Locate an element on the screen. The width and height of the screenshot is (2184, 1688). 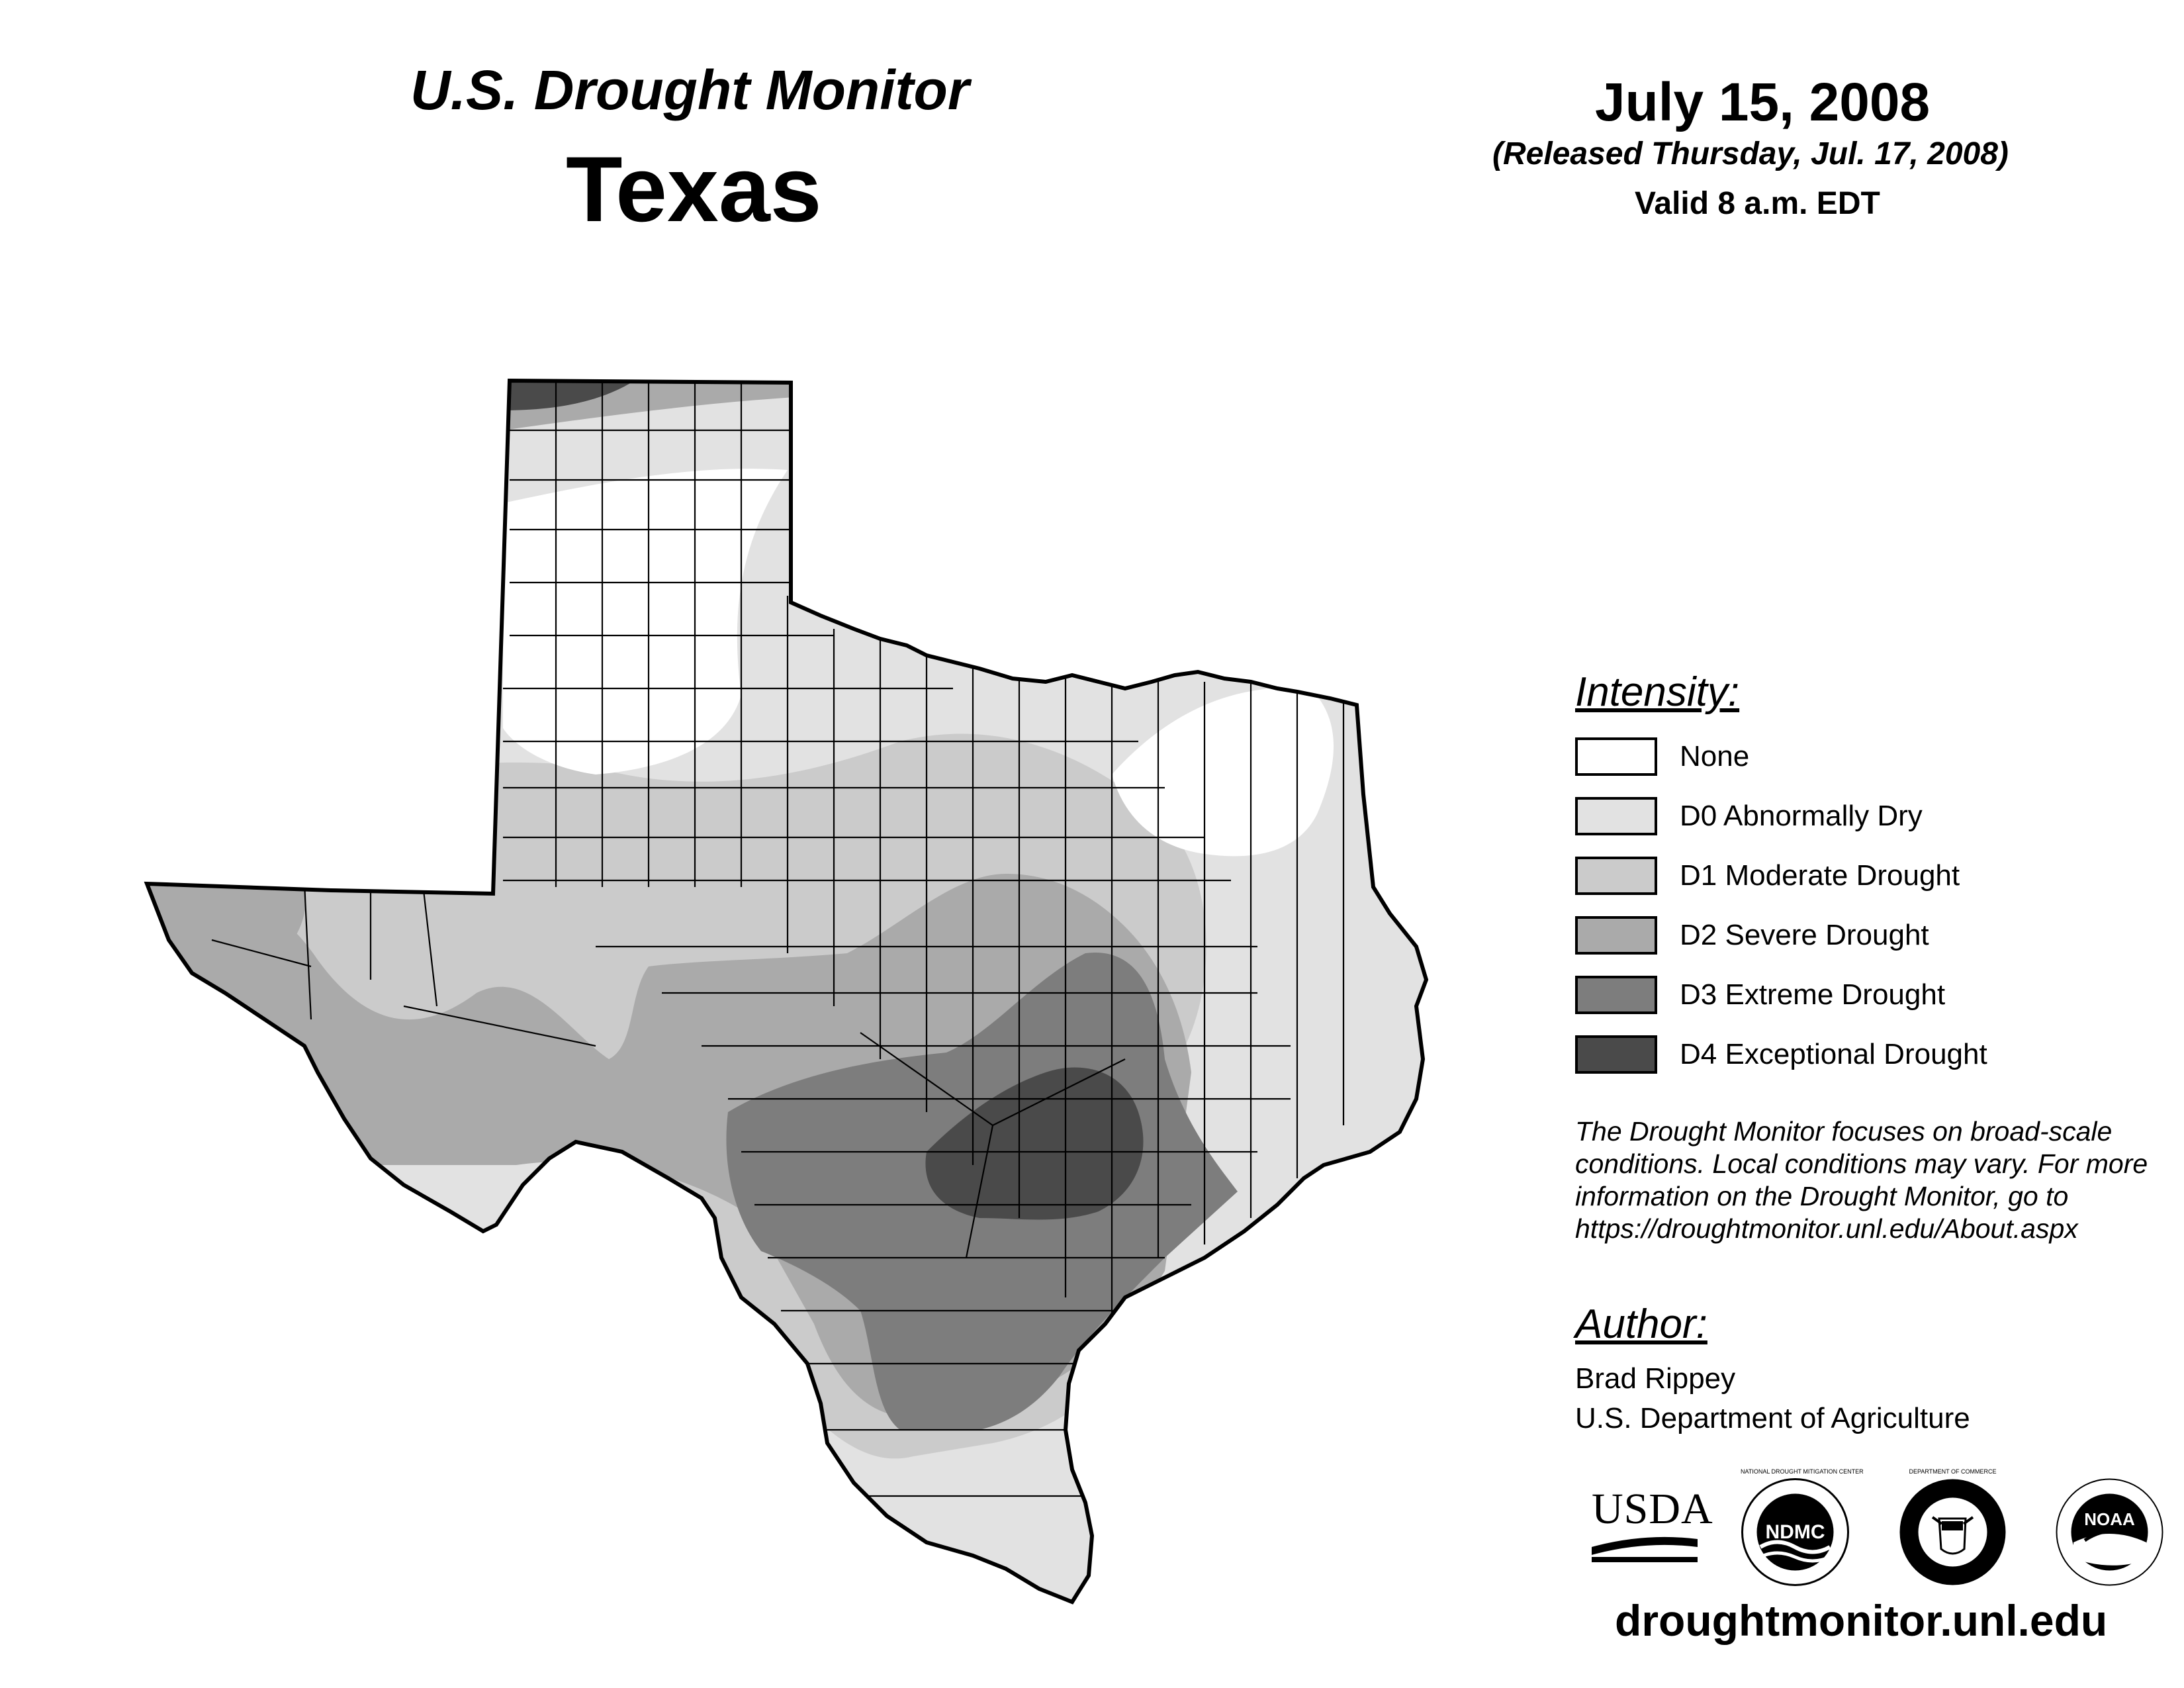
usda-logo: USDA is located at coordinates (1652, 1523).